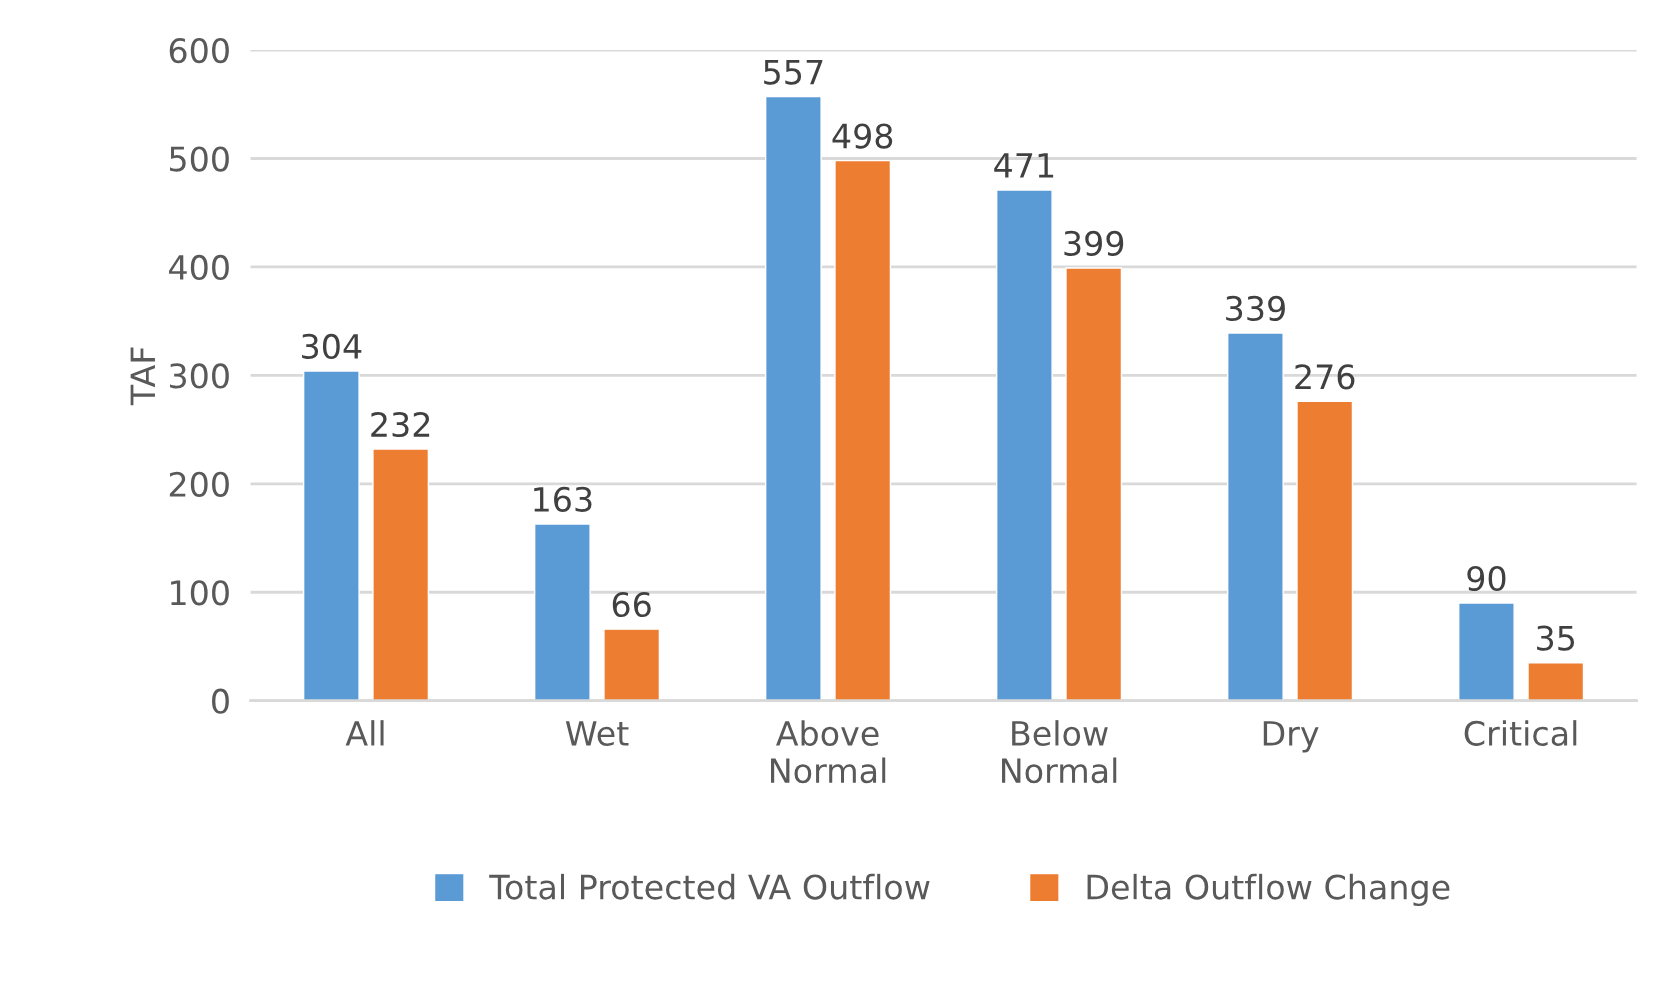 This screenshot has height=1001, width=1670. I want to click on x-tick-label: Wet, so click(597, 733).